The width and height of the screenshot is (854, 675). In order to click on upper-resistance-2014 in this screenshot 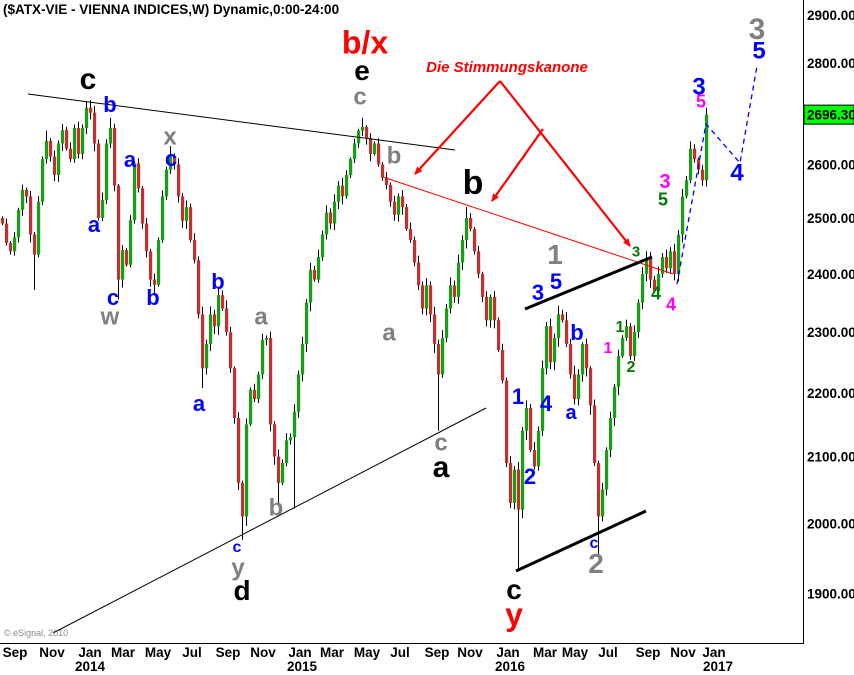, I will do `click(241, 122)`.